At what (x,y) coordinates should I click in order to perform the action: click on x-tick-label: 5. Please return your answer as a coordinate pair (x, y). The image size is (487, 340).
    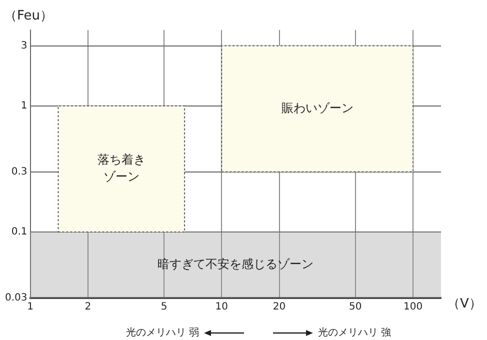
    Looking at the image, I should click on (164, 307).